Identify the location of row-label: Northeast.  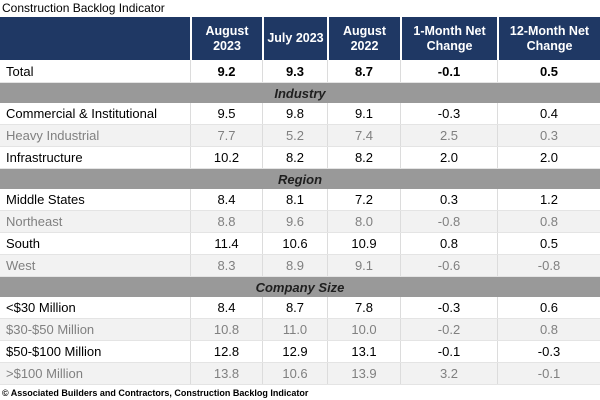
(34, 221).